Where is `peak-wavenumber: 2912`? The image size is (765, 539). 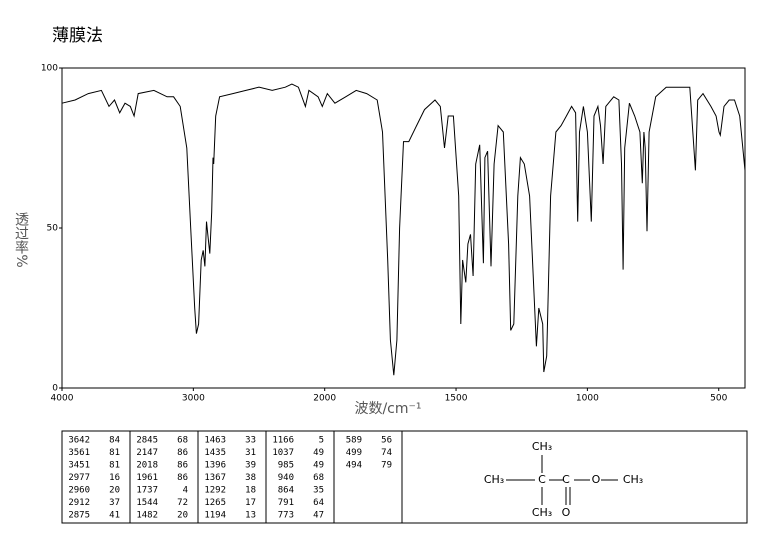
peak-wavenumber: 2912 is located at coordinates (79, 503).